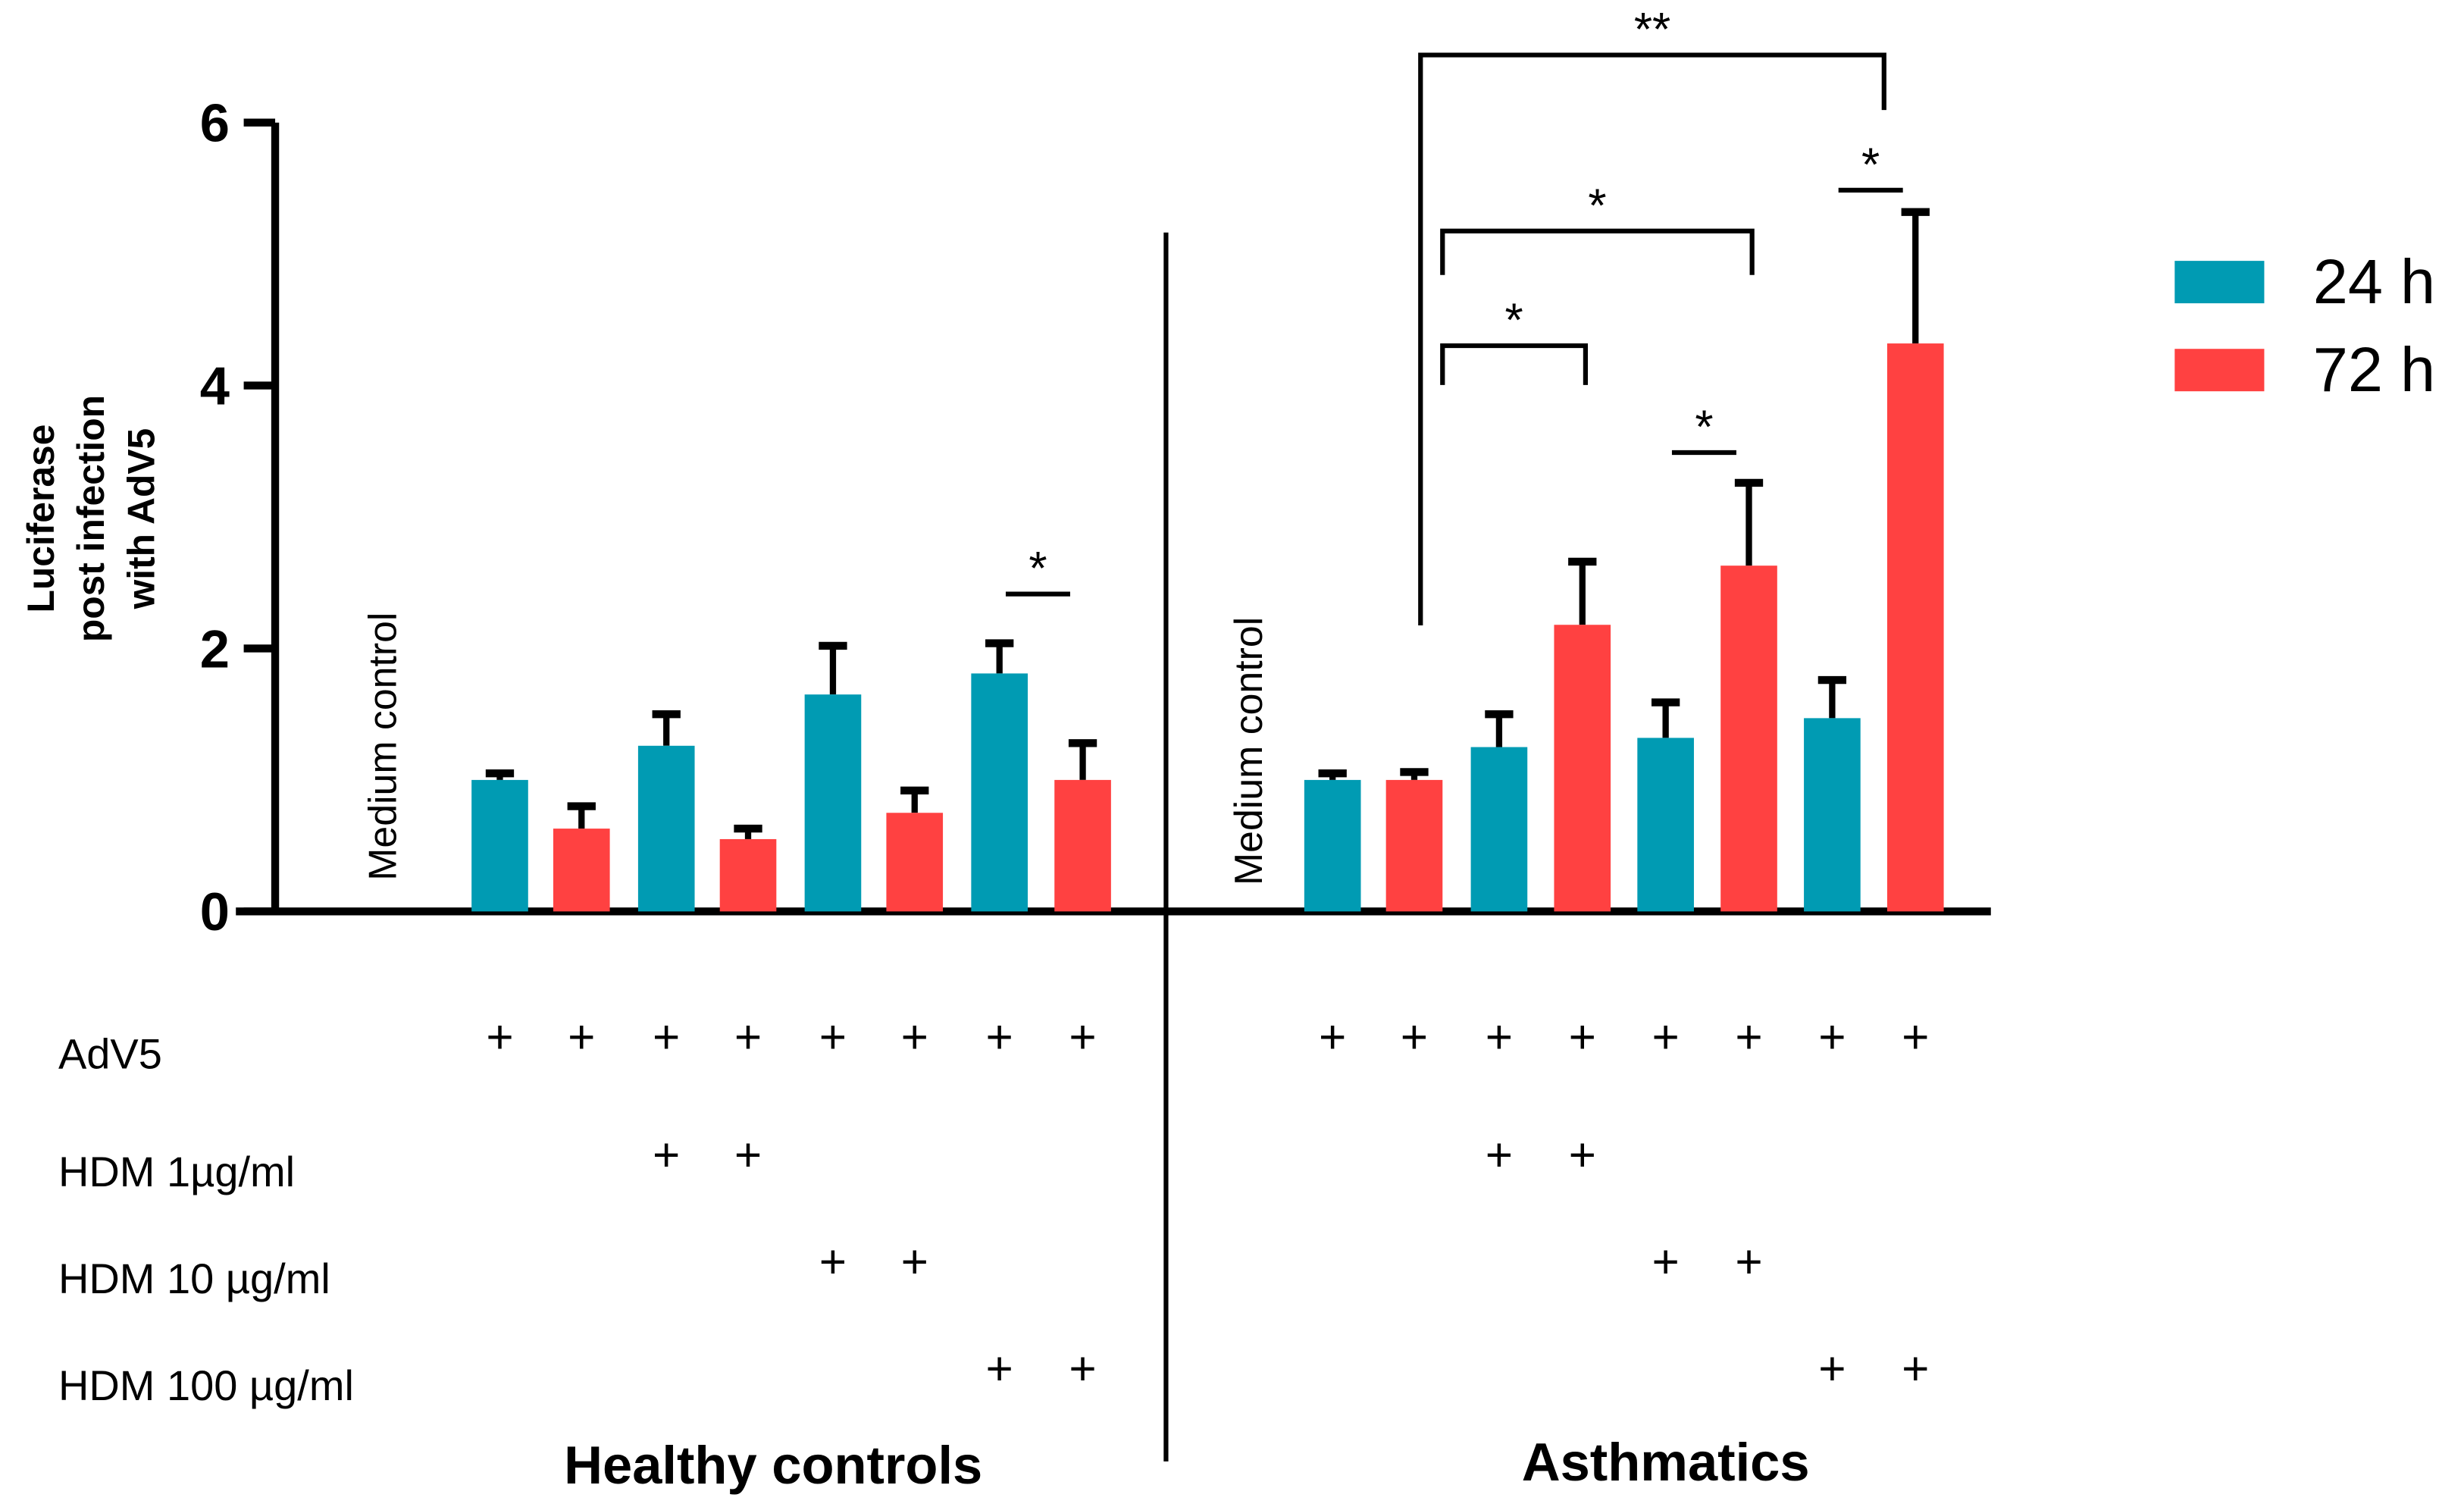 The image size is (2464, 1507). What do you see at coordinates (194, 1278) in the screenshot?
I see `treatment-row-label: HDM 10 µg/ml` at bounding box center [194, 1278].